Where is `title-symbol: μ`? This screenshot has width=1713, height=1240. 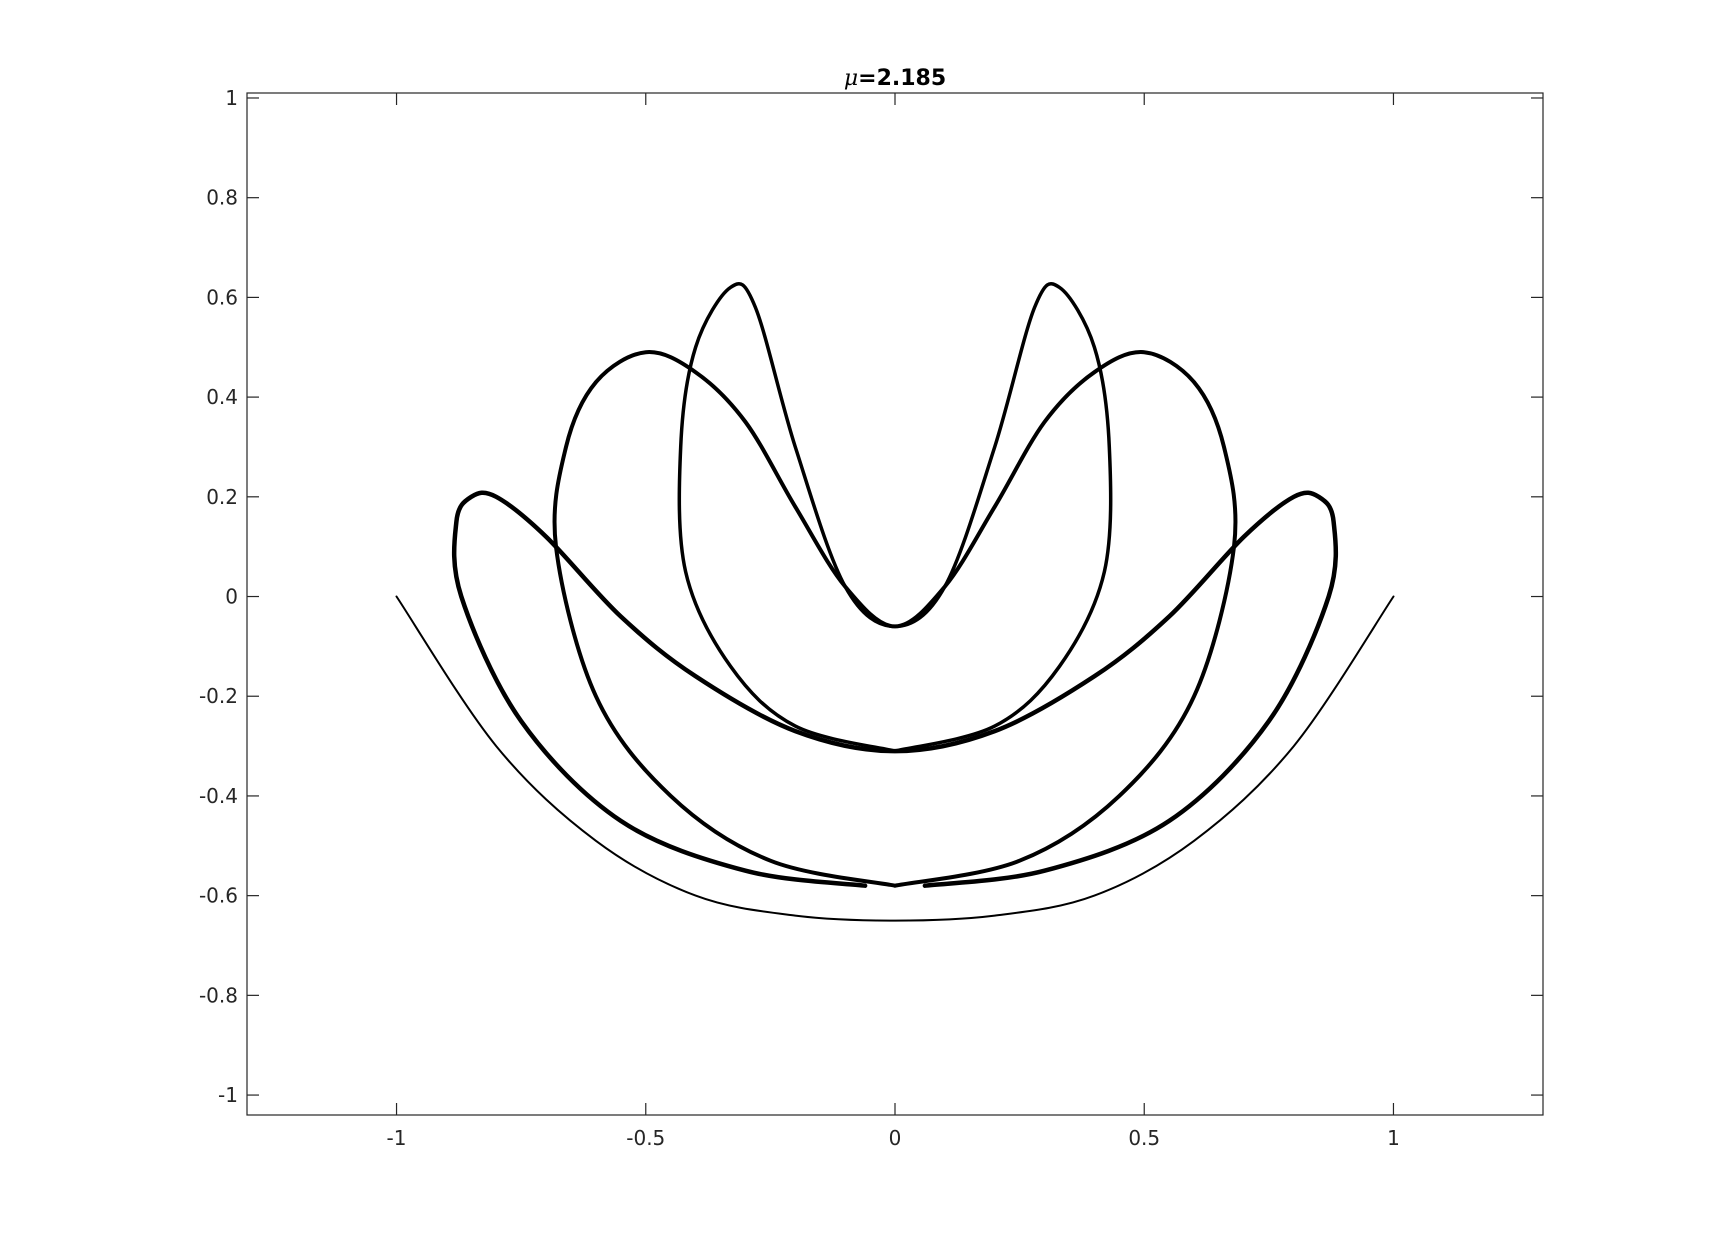
title-symbol: μ is located at coordinates (851, 78).